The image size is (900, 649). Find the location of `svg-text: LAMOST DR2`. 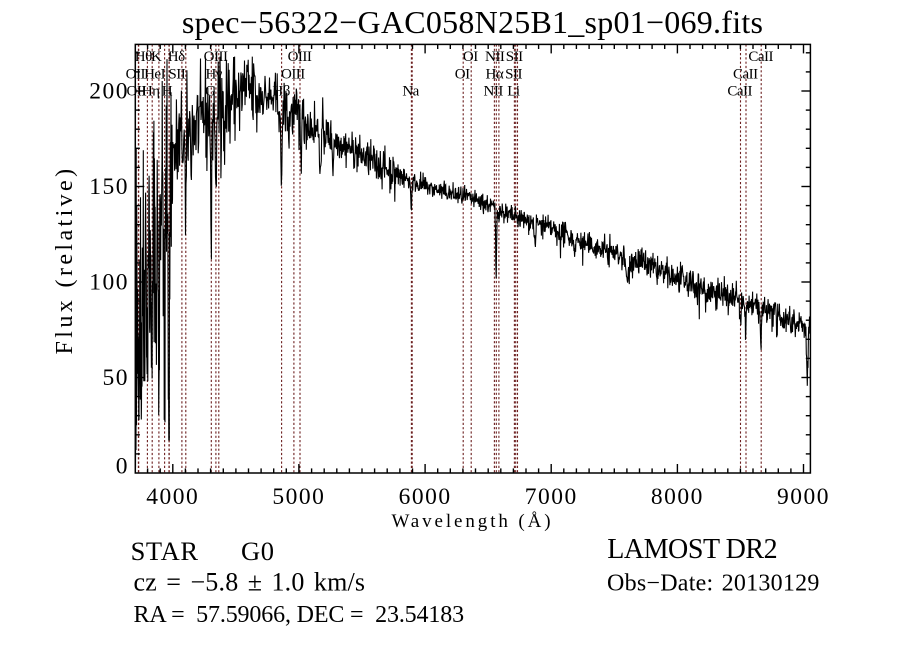

svg-text: LAMOST DR2 is located at coordinates (692, 549).